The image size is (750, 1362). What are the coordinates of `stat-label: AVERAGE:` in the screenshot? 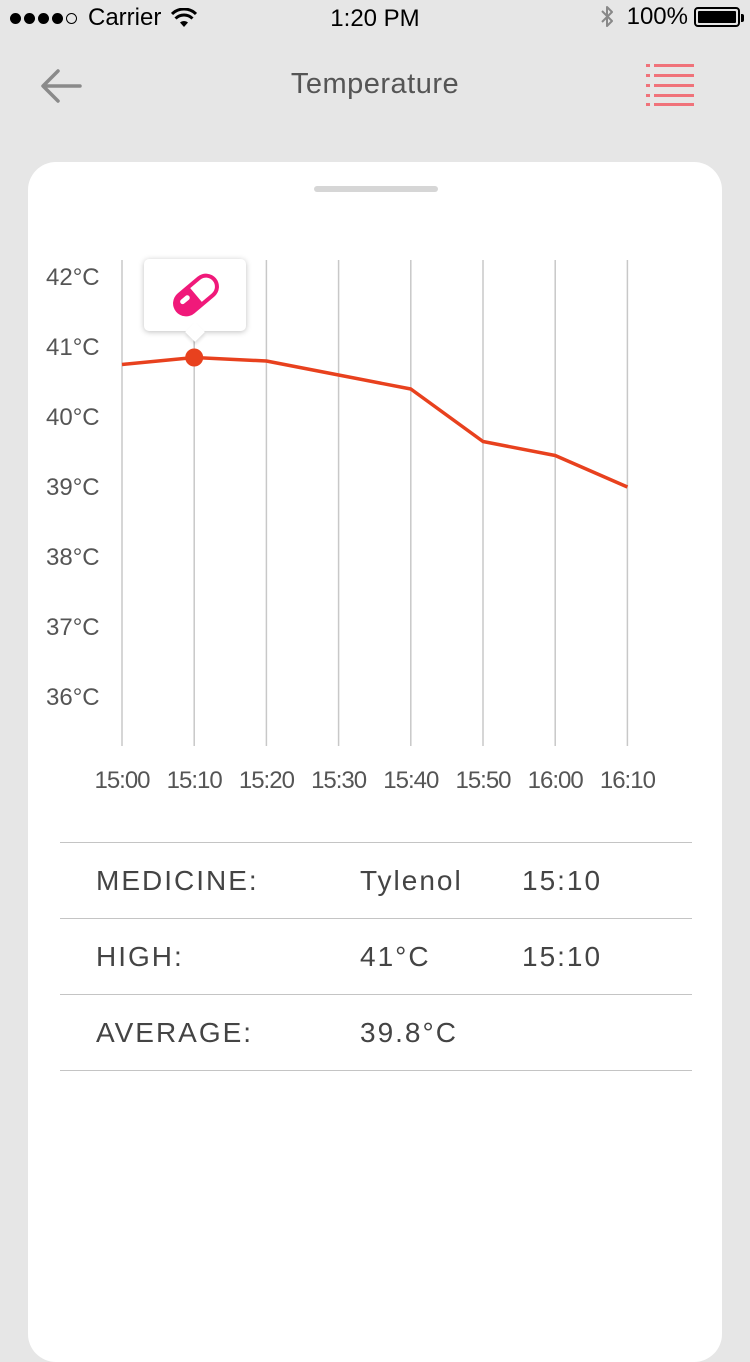 It's located at (175, 1032).